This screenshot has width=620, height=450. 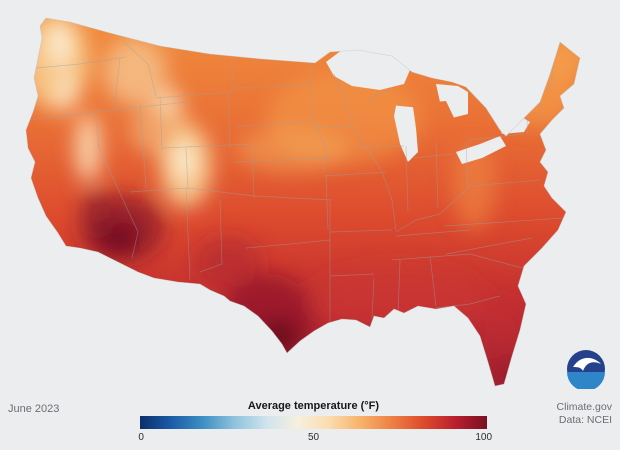 I want to click on colorbar, so click(x=313, y=422).